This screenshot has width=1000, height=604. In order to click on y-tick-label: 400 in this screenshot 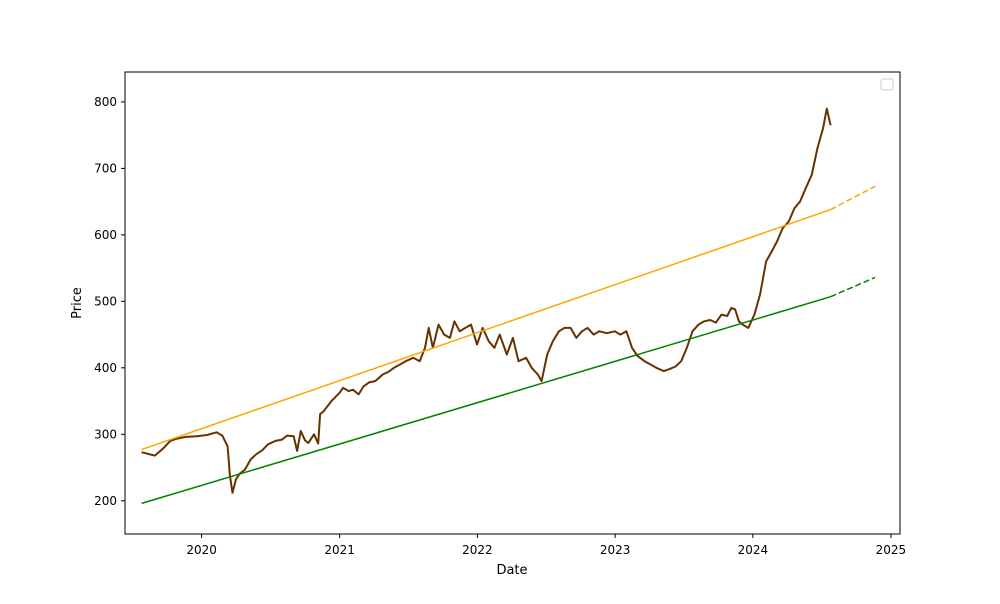, I will do `click(105, 368)`.